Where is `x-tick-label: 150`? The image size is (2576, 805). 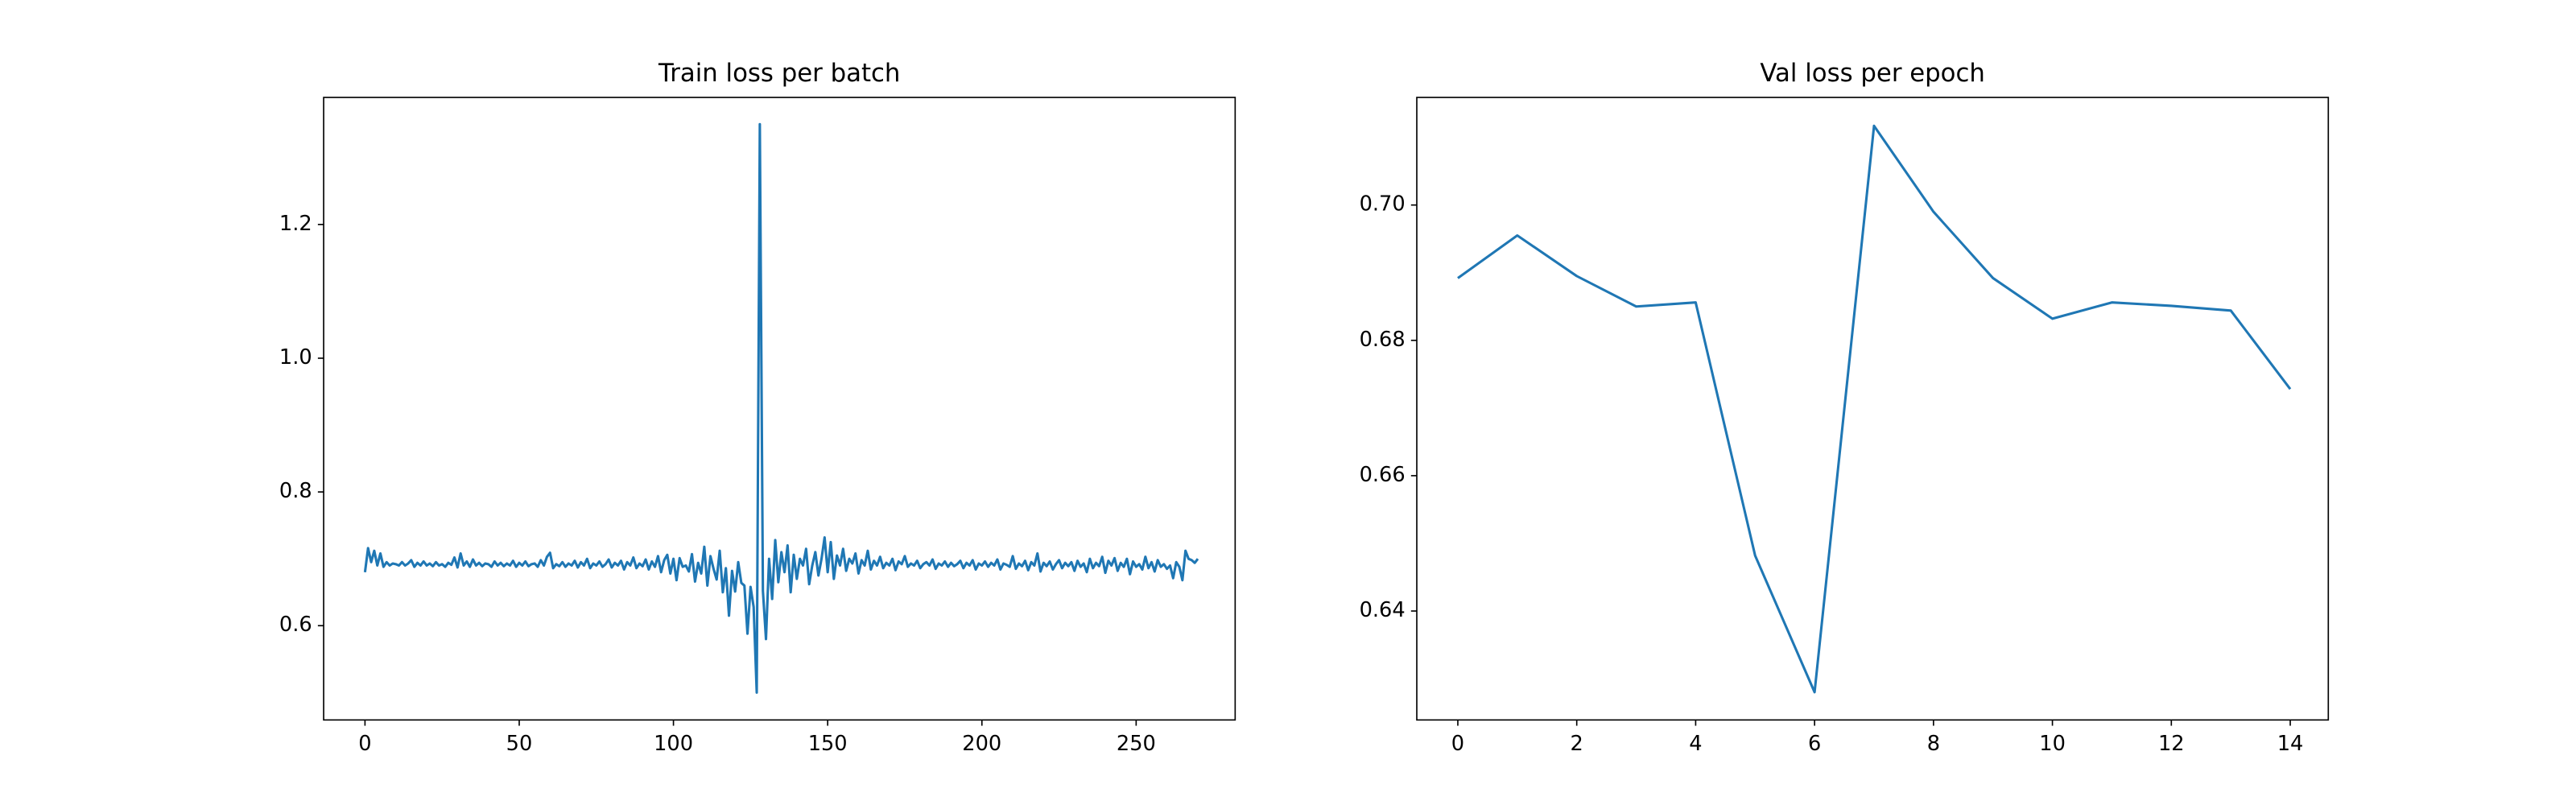
x-tick-label: 150 is located at coordinates (828, 744).